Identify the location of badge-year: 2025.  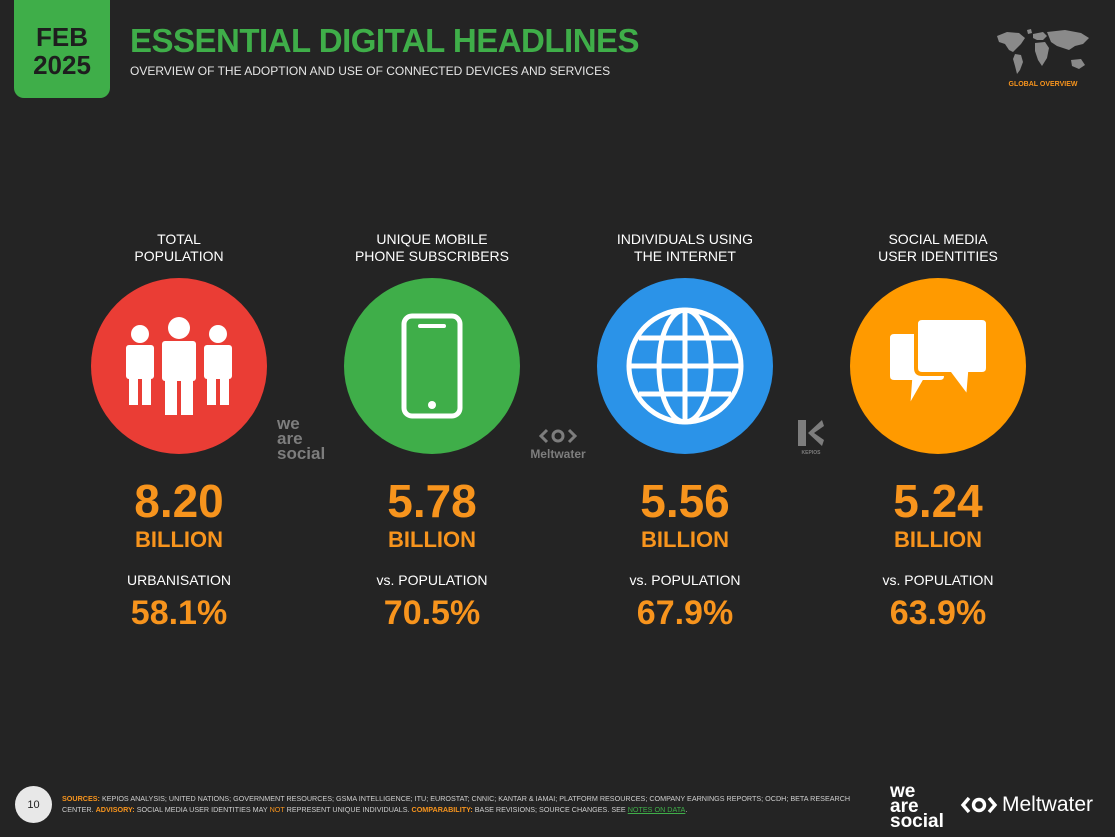
(62, 65).